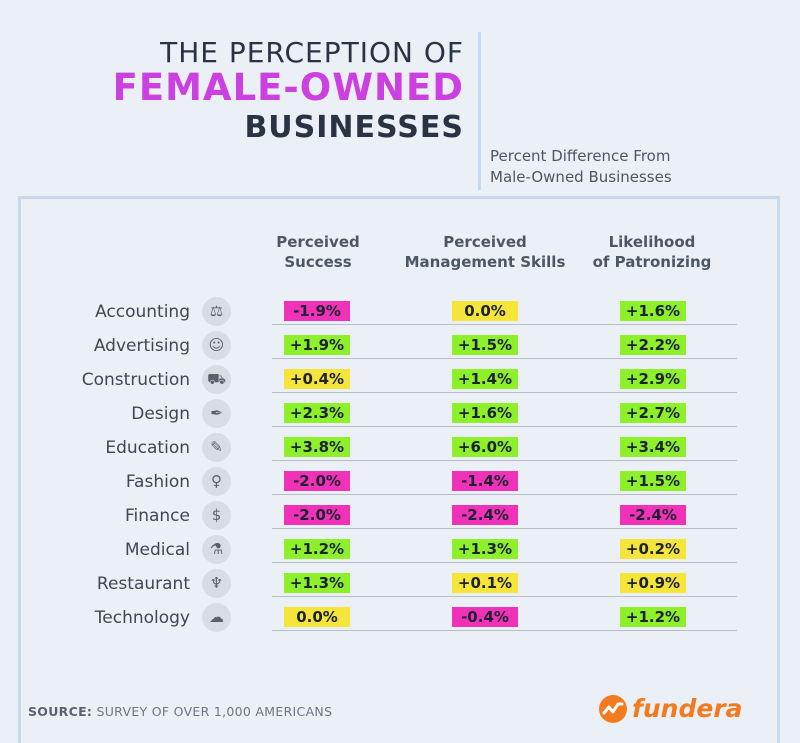 The image size is (800, 743). I want to click on cloud-device-icon: ☁, so click(216, 617).